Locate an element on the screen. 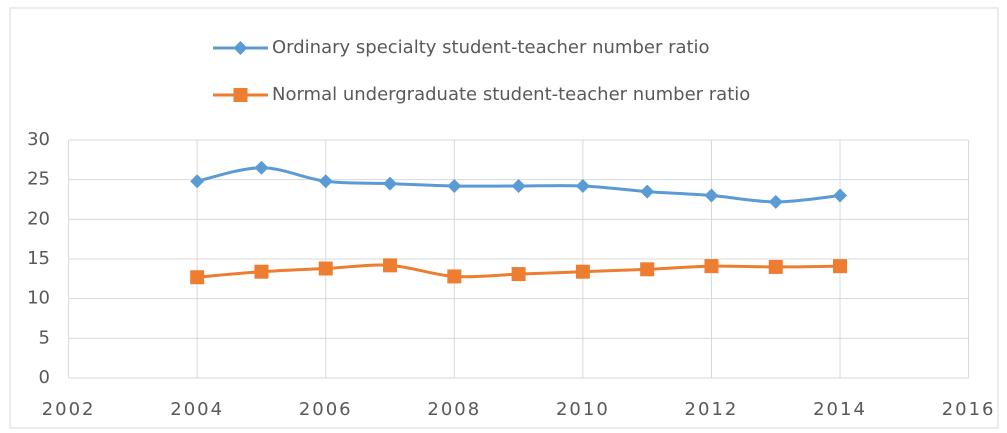 This screenshot has height=433, width=1007. x-tick-label: 2008 is located at coordinates (454, 409).